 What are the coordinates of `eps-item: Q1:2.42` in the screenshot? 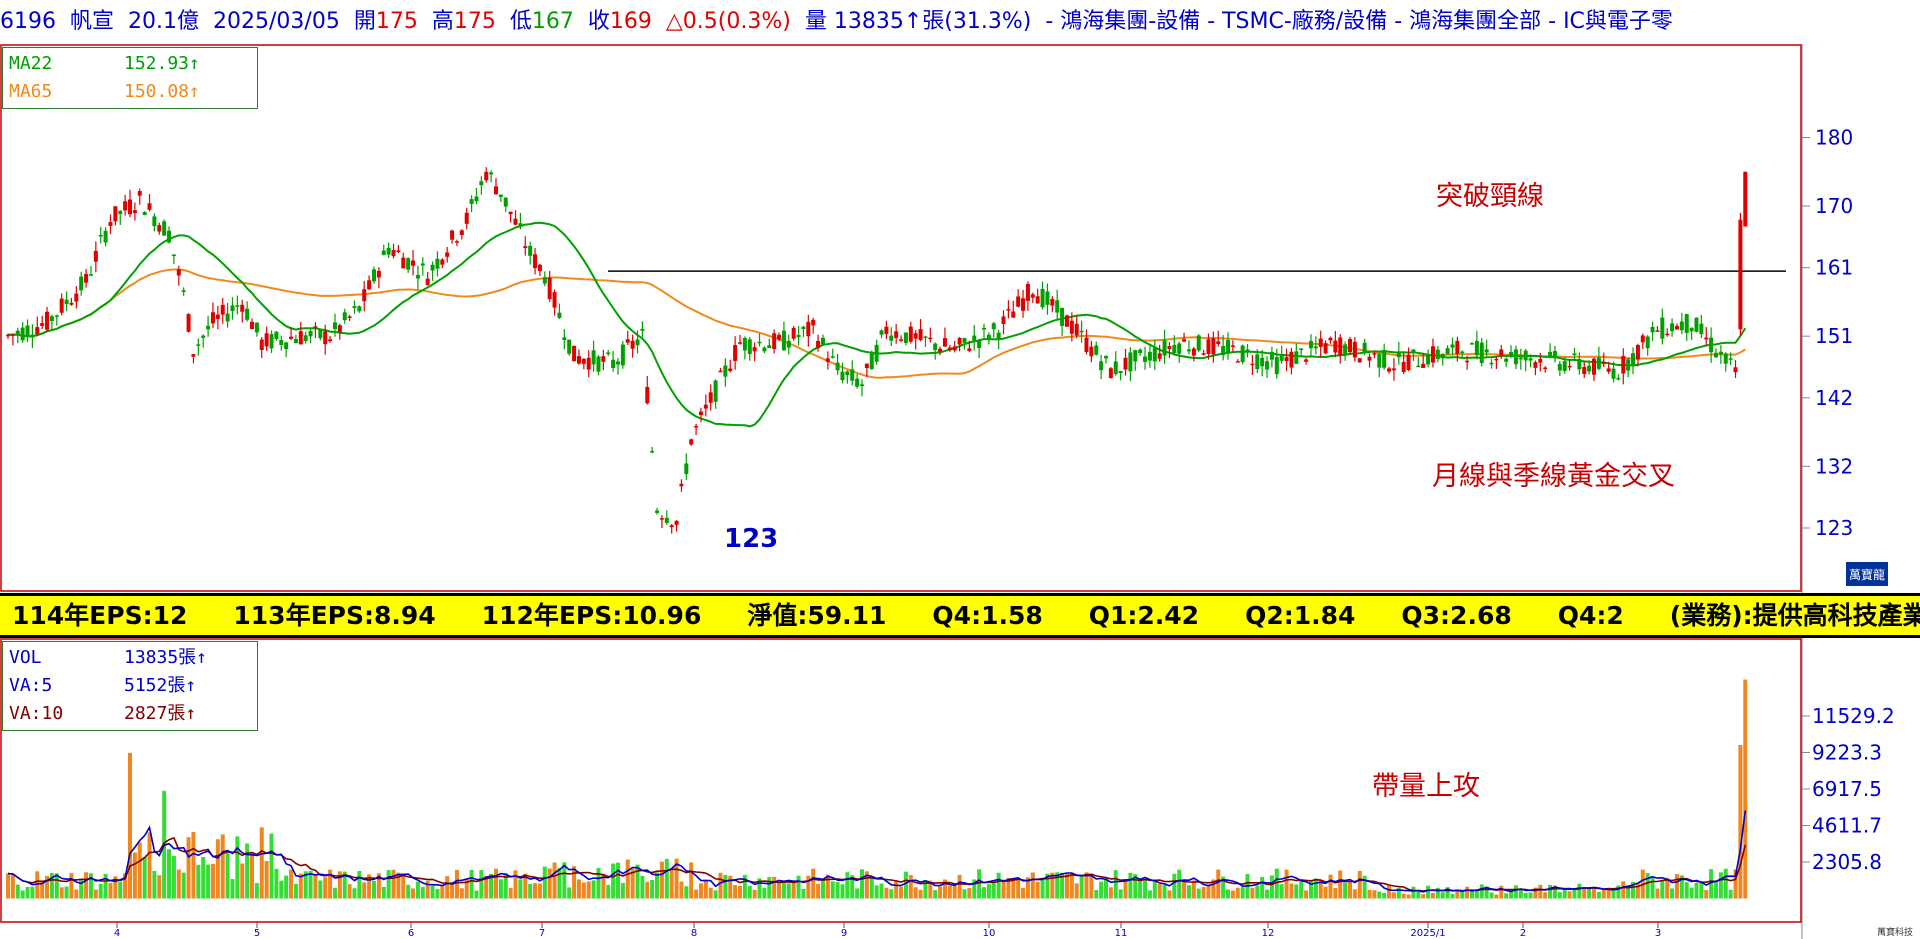 It's located at (1144, 615).